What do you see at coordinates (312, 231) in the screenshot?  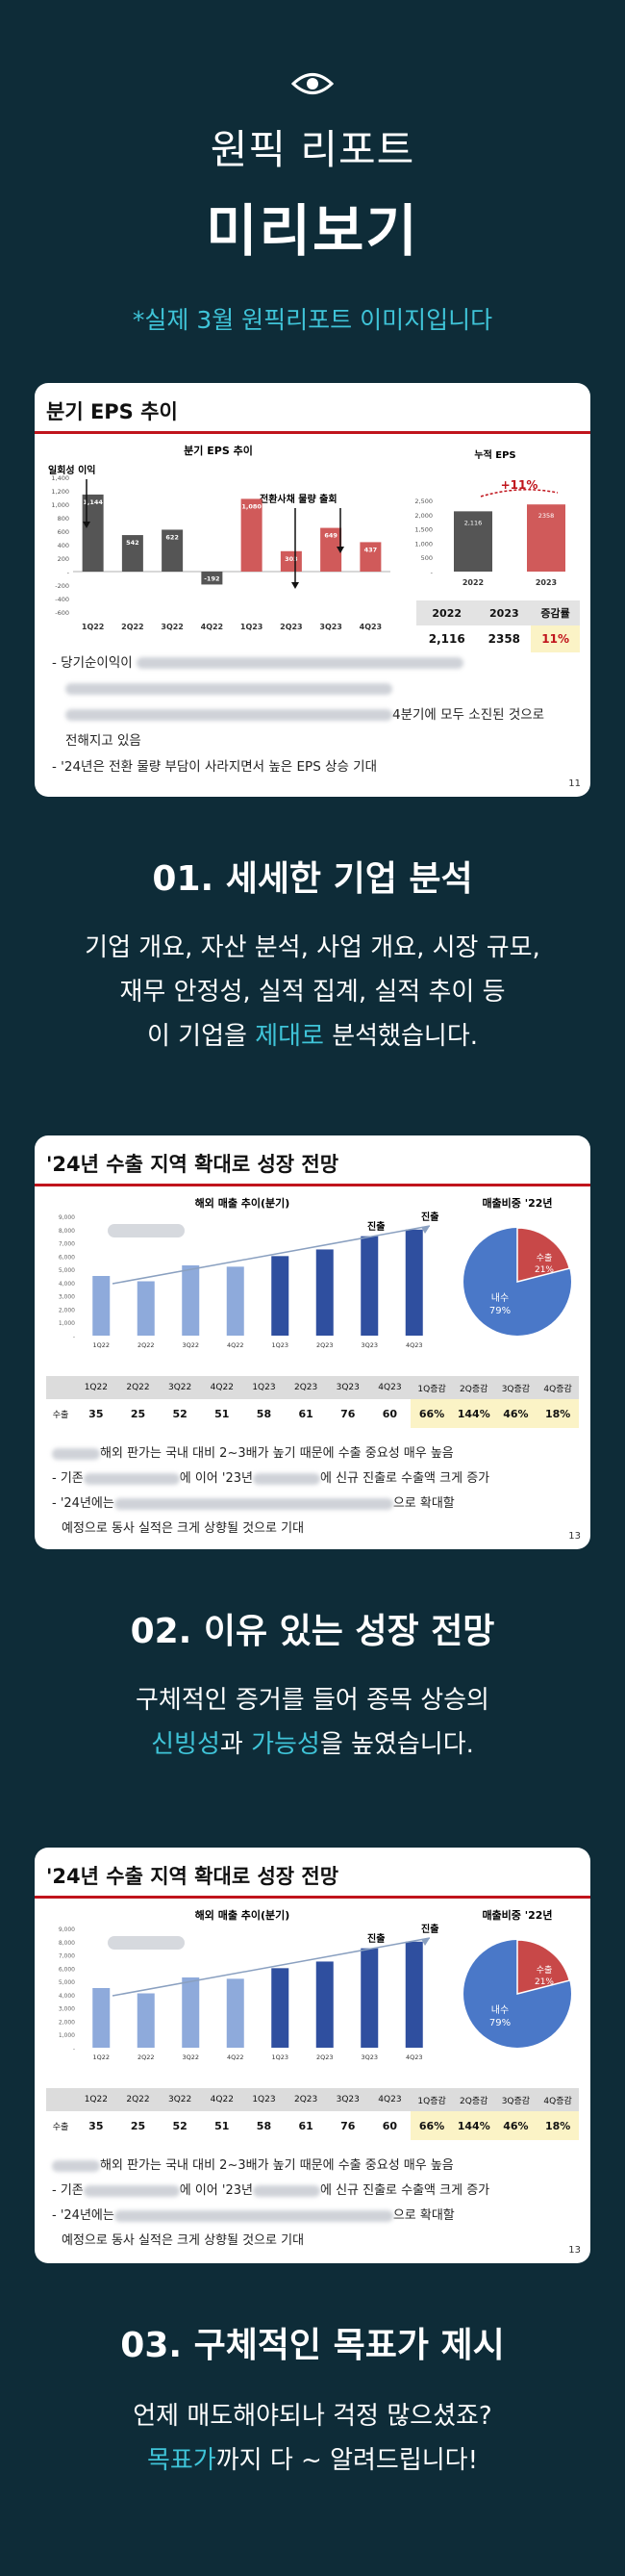 I see `hero-title: 미리보기` at bounding box center [312, 231].